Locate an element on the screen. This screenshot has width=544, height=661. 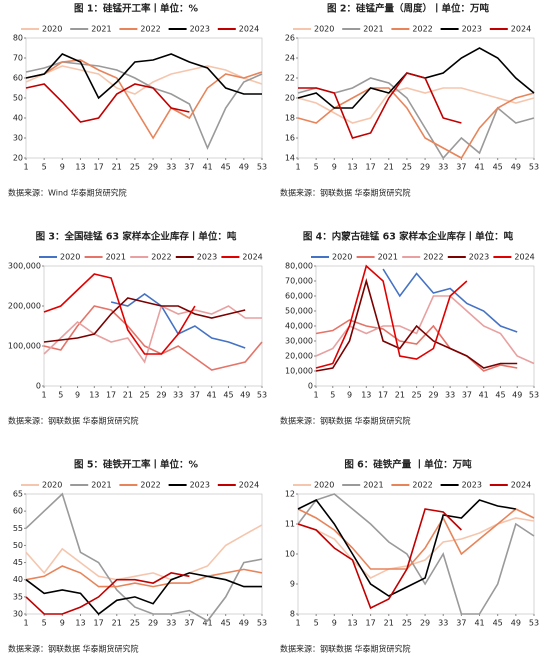
y-tick-label: 70,000 is located at coordinates (299, 281).